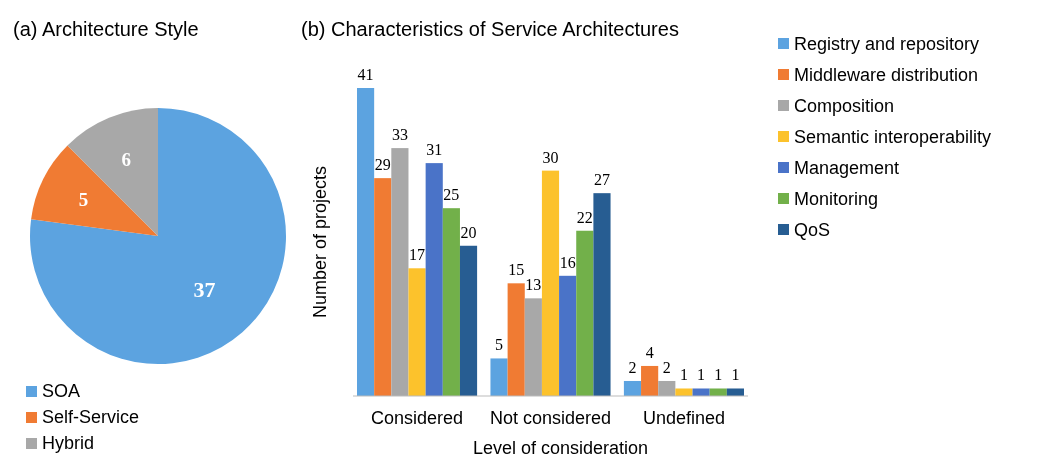 The image size is (1055, 470). What do you see at coordinates (382, 165) in the screenshot?
I see `data-label: 29` at bounding box center [382, 165].